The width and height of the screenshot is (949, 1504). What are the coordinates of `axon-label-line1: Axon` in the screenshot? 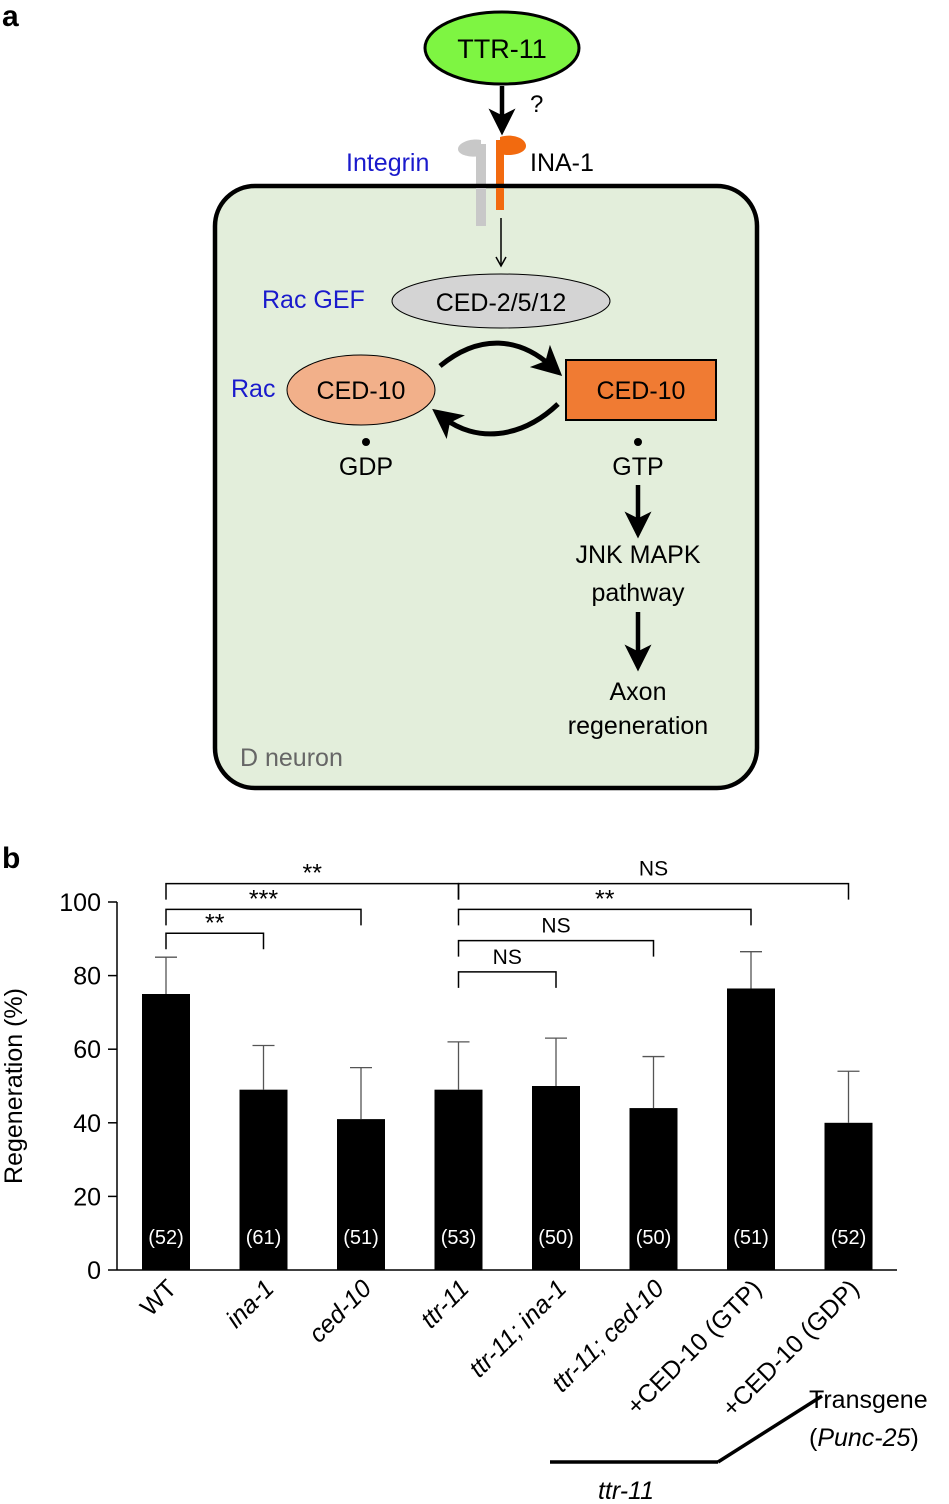 It's located at (638, 692).